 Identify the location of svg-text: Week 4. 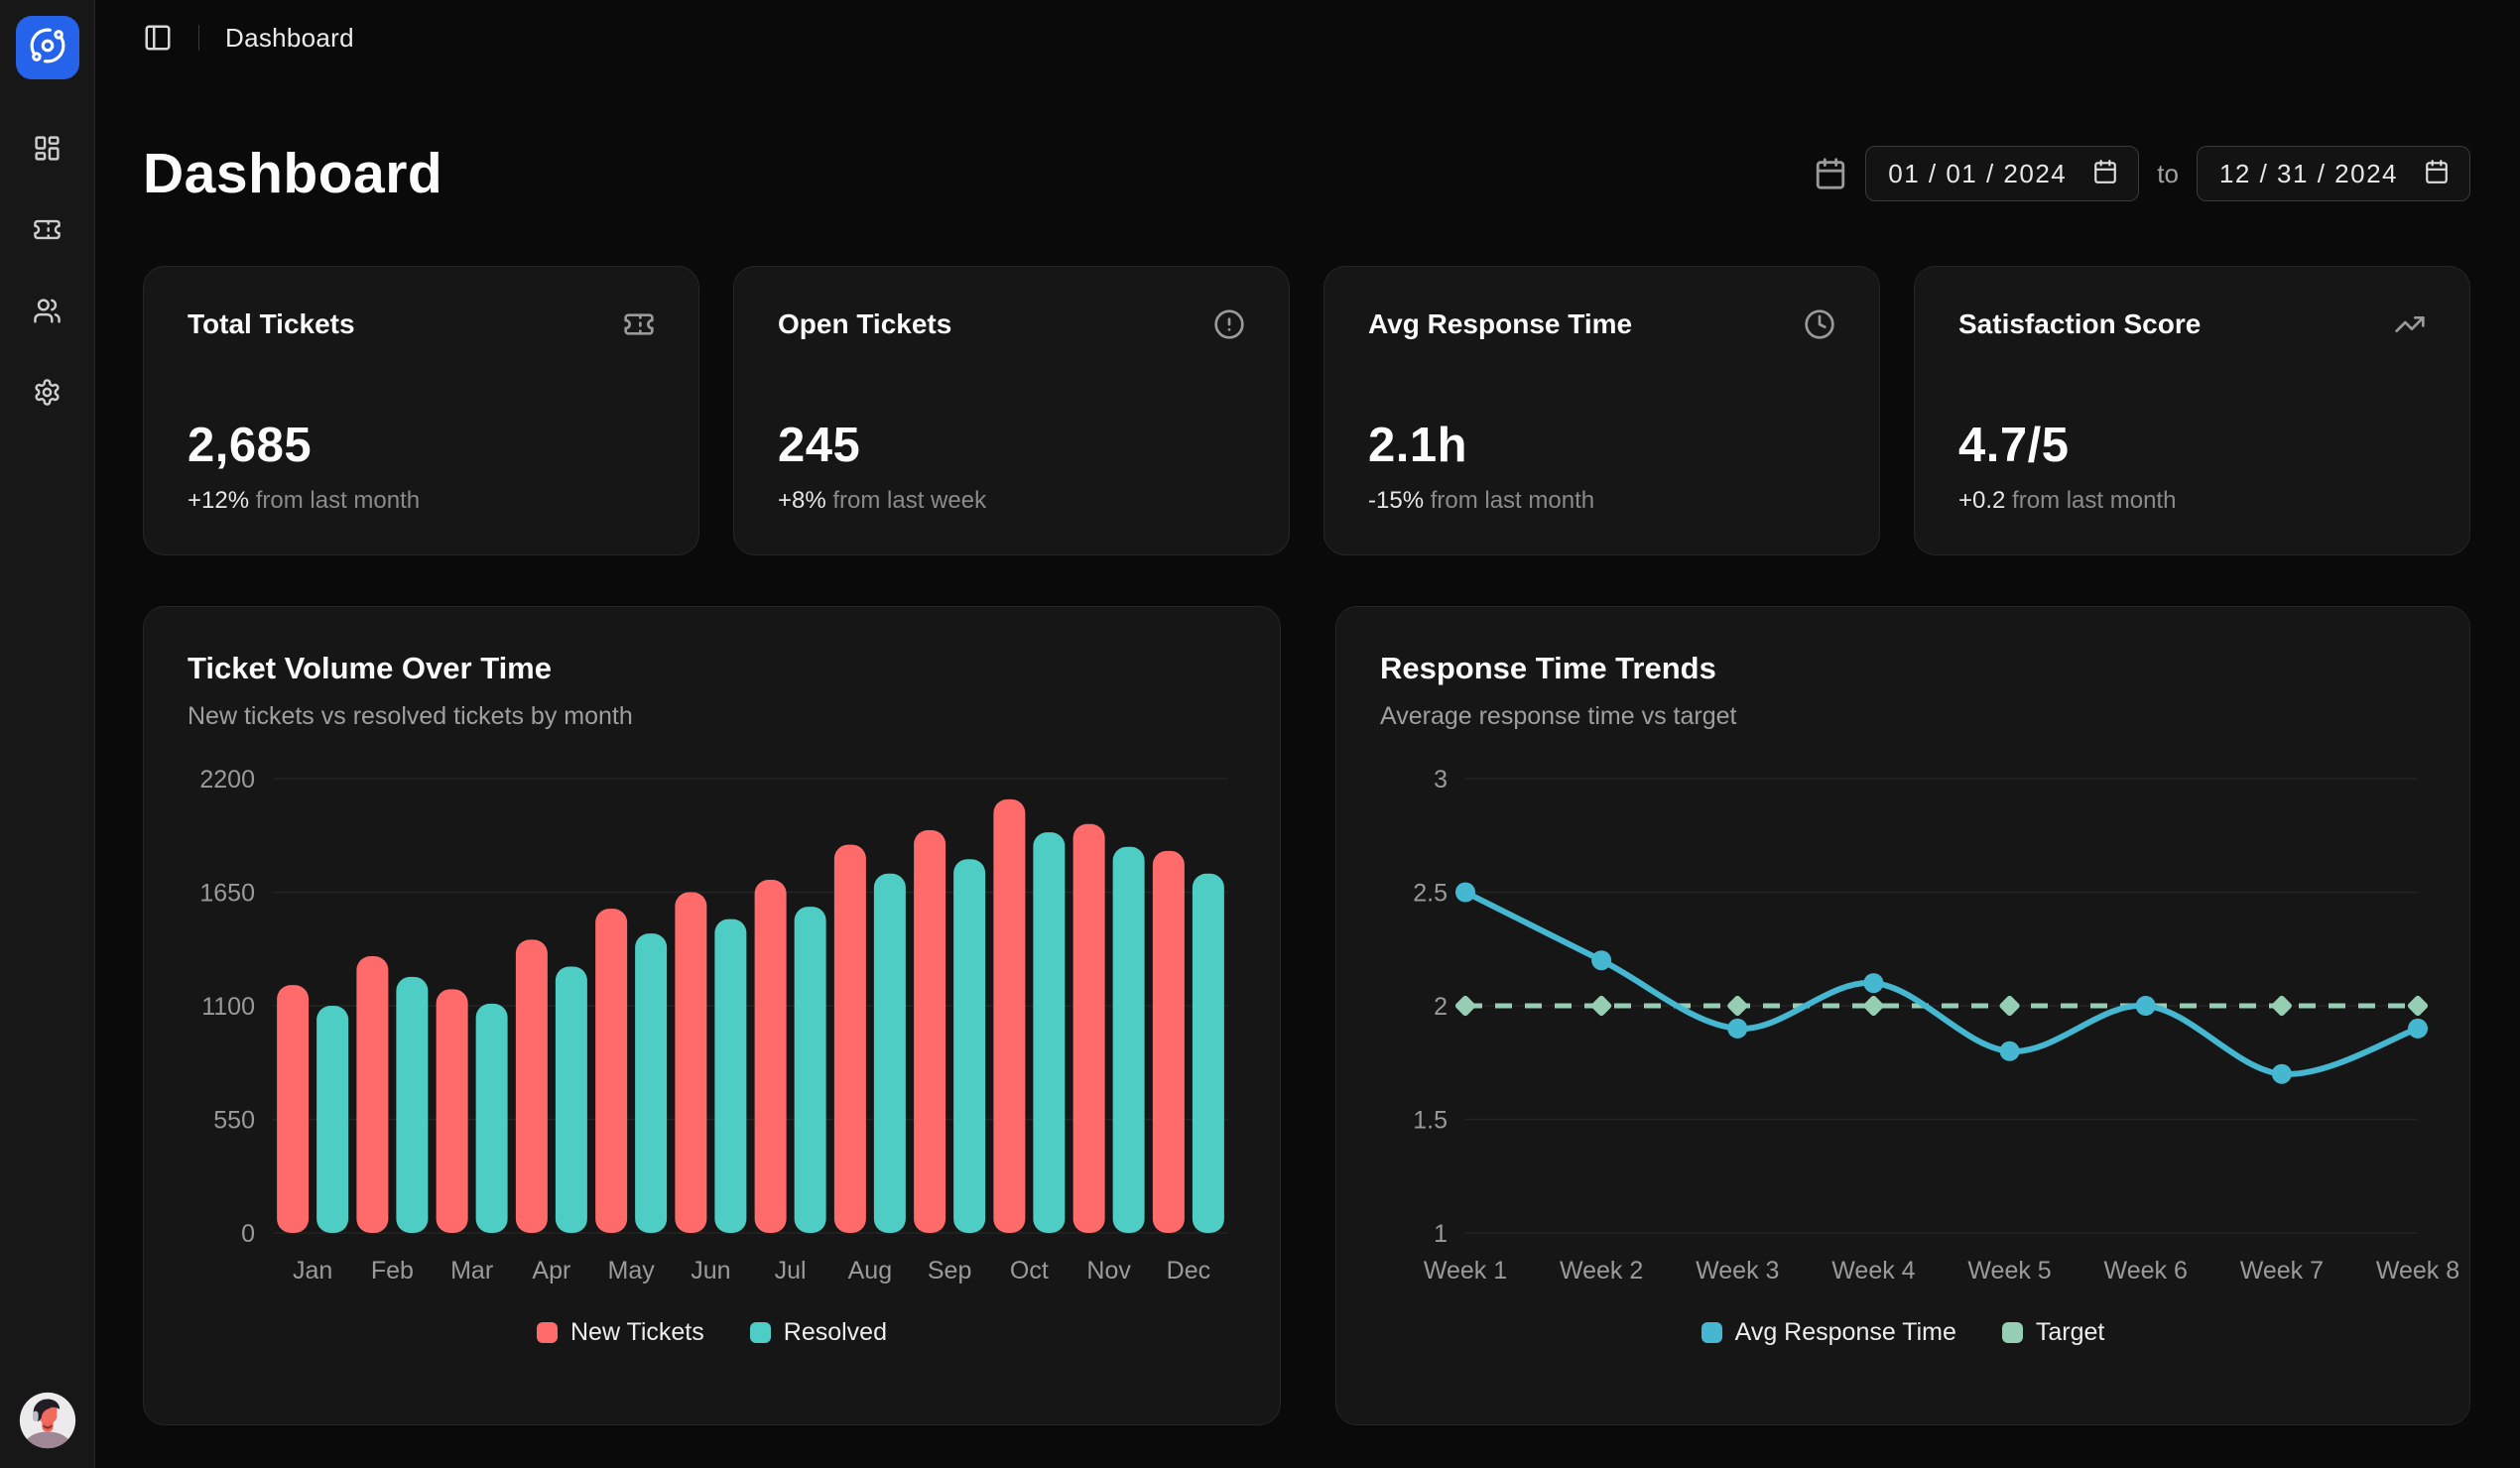
(1873, 1270).